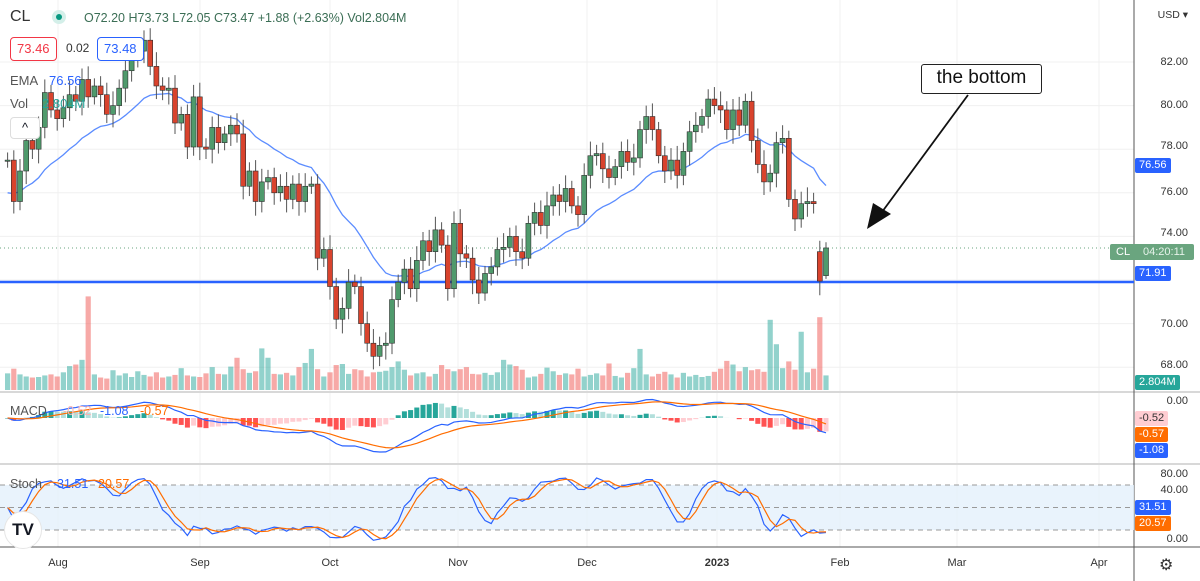 This screenshot has height=581, width=1200. Describe the element at coordinates (28, 411) in the screenshot. I see `macd-legend-label: MACD` at that location.